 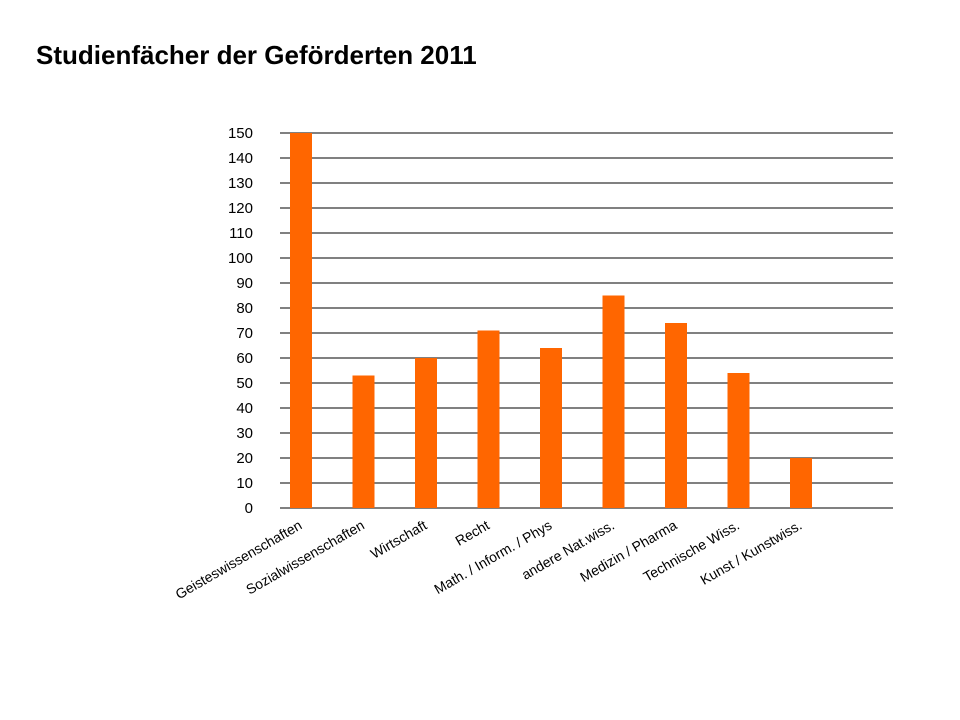 I want to click on x-tick-label: Kunst / Kunstwiss., so click(x=750, y=552).